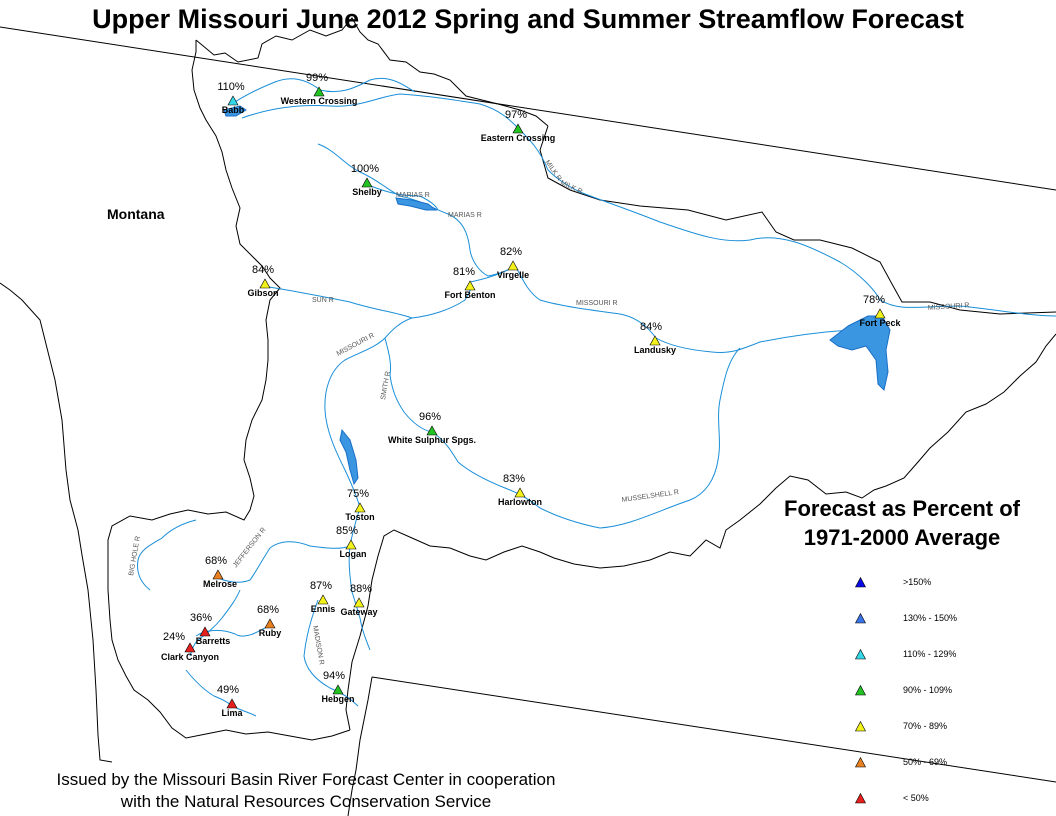 The width and height of the screenshot is (1056, 816). I want to click on station-name: Fort Benton, so click(470, 295).